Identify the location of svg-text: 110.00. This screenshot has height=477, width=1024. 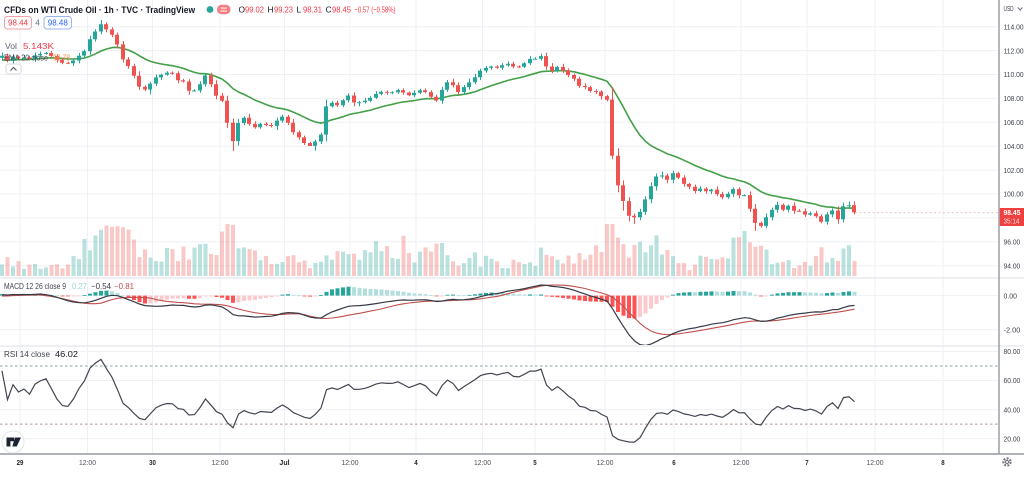
(1014, 74).